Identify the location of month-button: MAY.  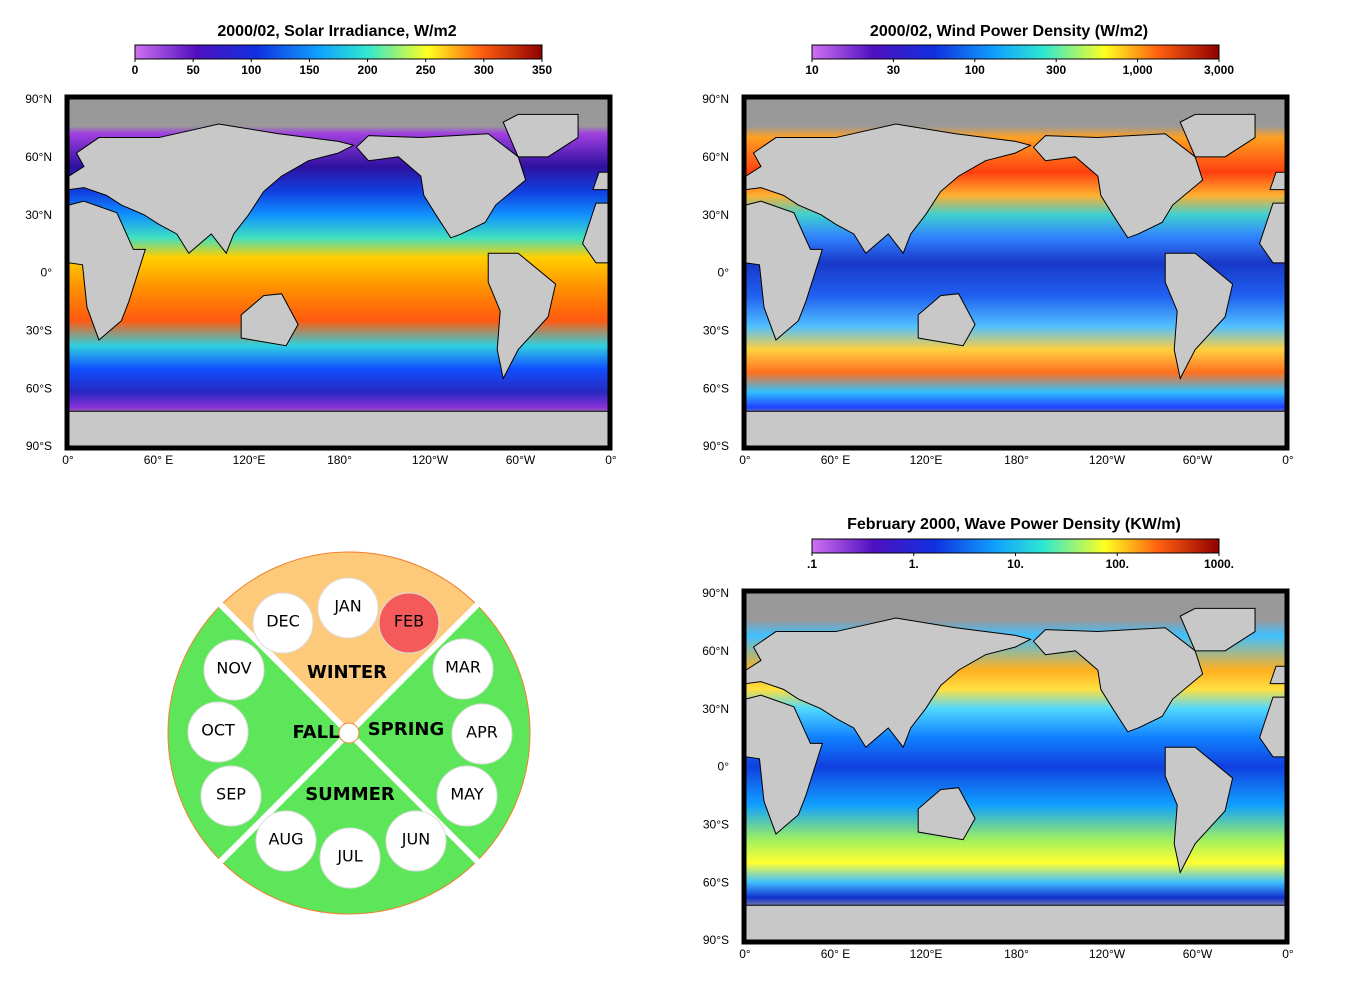
(467, 796).